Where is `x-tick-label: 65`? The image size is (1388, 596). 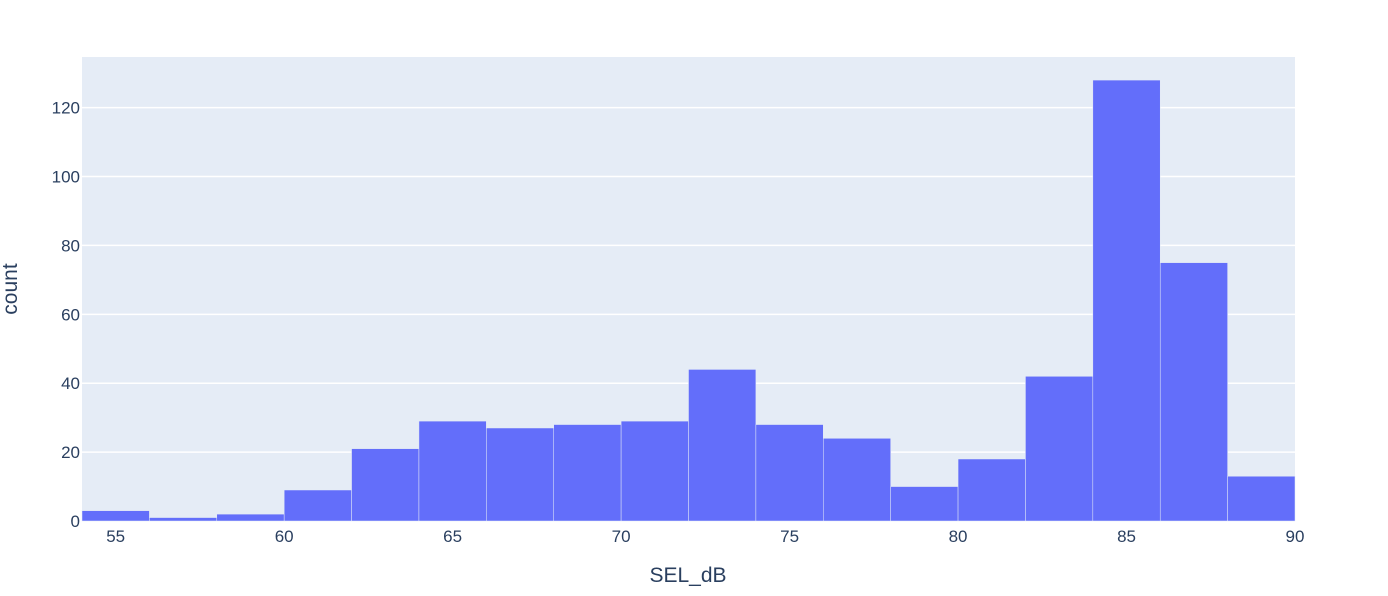
x-tick-label: 65 is located at coordinates (452, 536).